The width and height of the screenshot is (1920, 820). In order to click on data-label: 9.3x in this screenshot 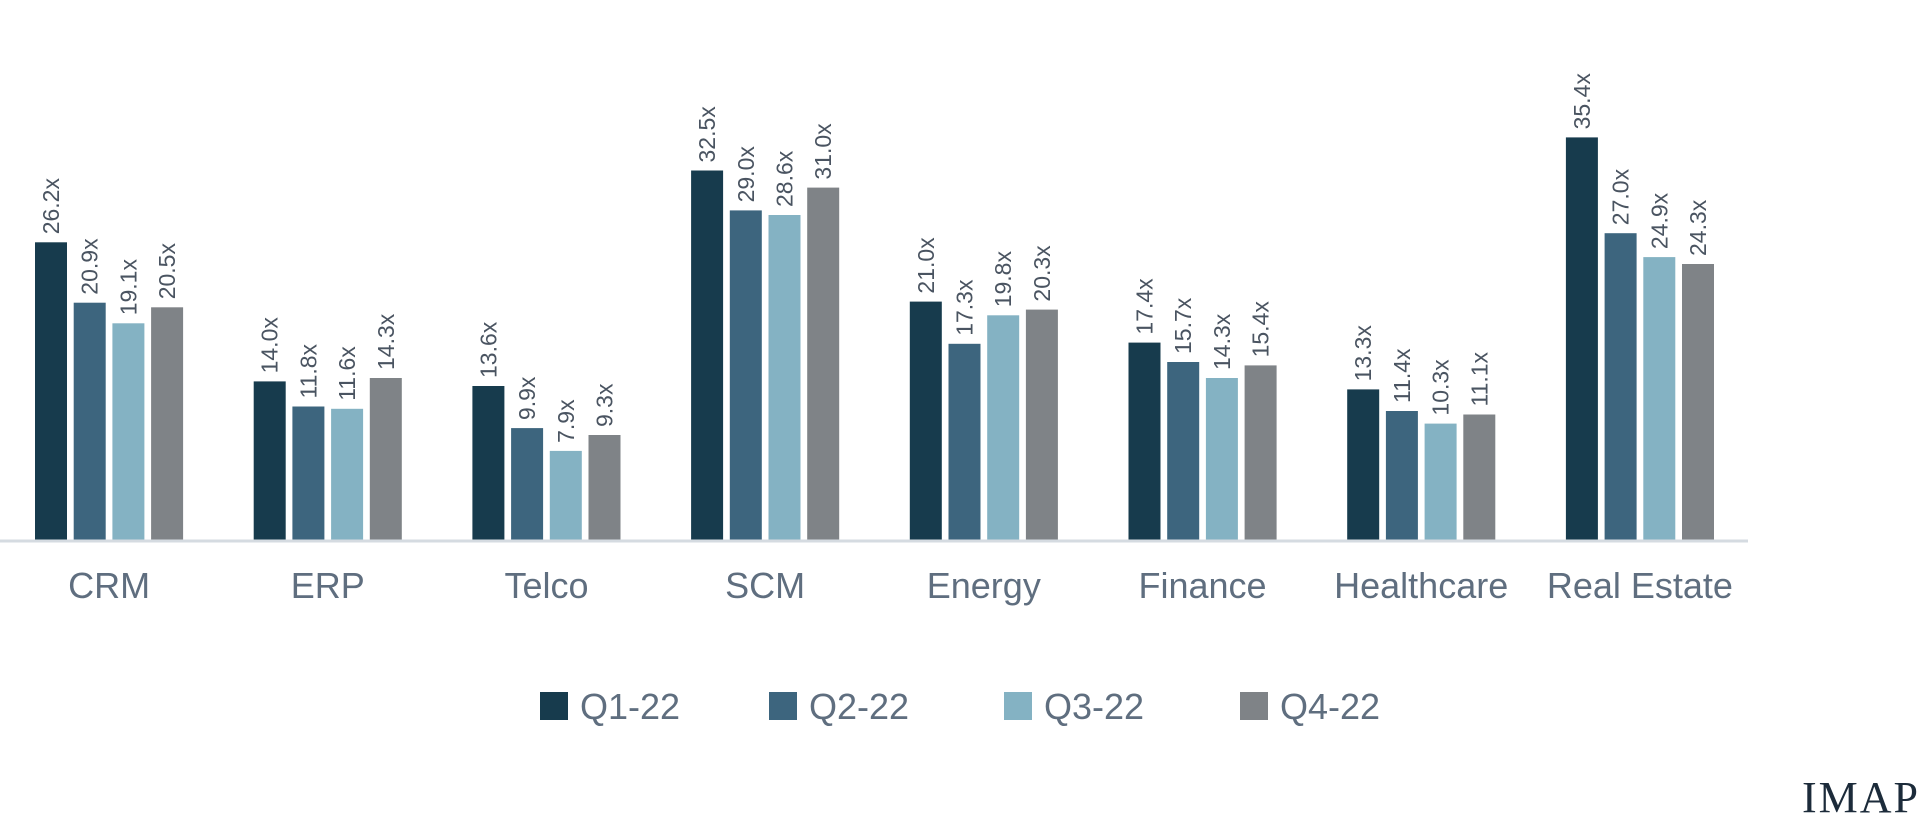, I will do `click(605, 405)`.